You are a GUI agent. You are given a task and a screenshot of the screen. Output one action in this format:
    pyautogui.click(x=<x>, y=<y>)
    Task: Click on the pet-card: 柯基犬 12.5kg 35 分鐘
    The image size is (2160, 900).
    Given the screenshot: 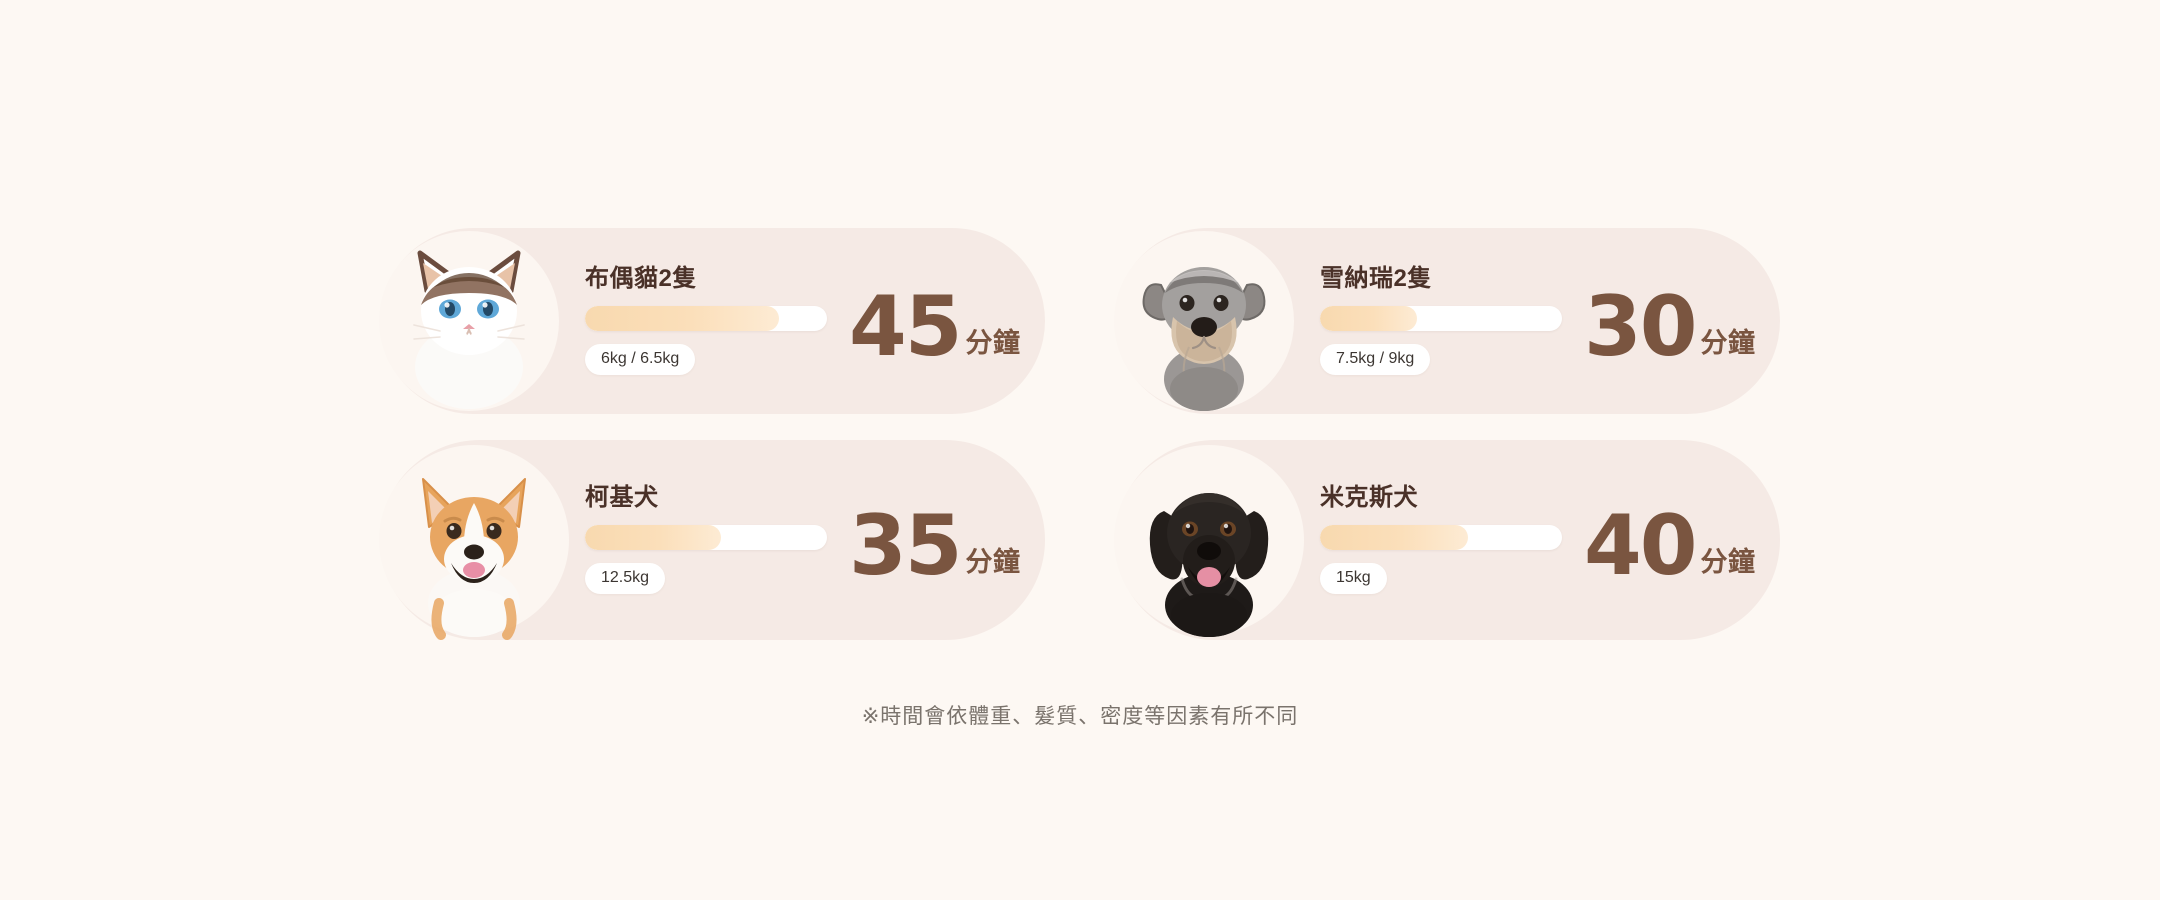 What is the action you would take?
    pyautogui.click(x=712, y=540)
    